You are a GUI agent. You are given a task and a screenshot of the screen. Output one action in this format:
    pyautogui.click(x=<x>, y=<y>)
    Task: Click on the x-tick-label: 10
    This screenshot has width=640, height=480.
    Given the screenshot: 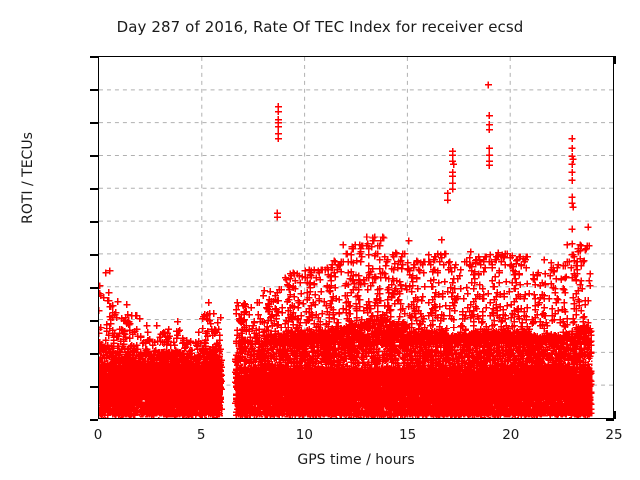 What is the action you would take?
    pyautogui.click(x=304, y=435)
    